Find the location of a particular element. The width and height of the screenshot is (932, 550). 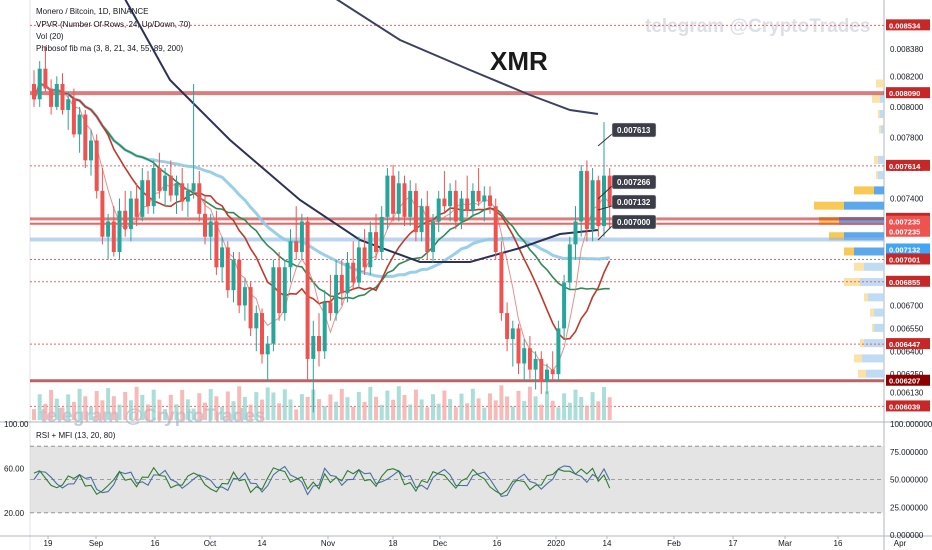

price-badge-label: 0.008090 is located at coordinates (904, 93).